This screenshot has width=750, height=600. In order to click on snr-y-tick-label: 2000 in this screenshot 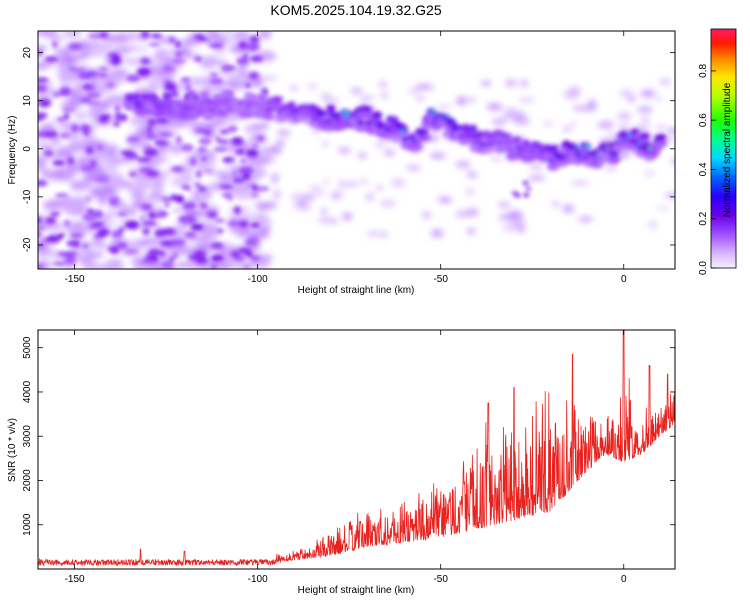, I will do `click(27, 480)`.